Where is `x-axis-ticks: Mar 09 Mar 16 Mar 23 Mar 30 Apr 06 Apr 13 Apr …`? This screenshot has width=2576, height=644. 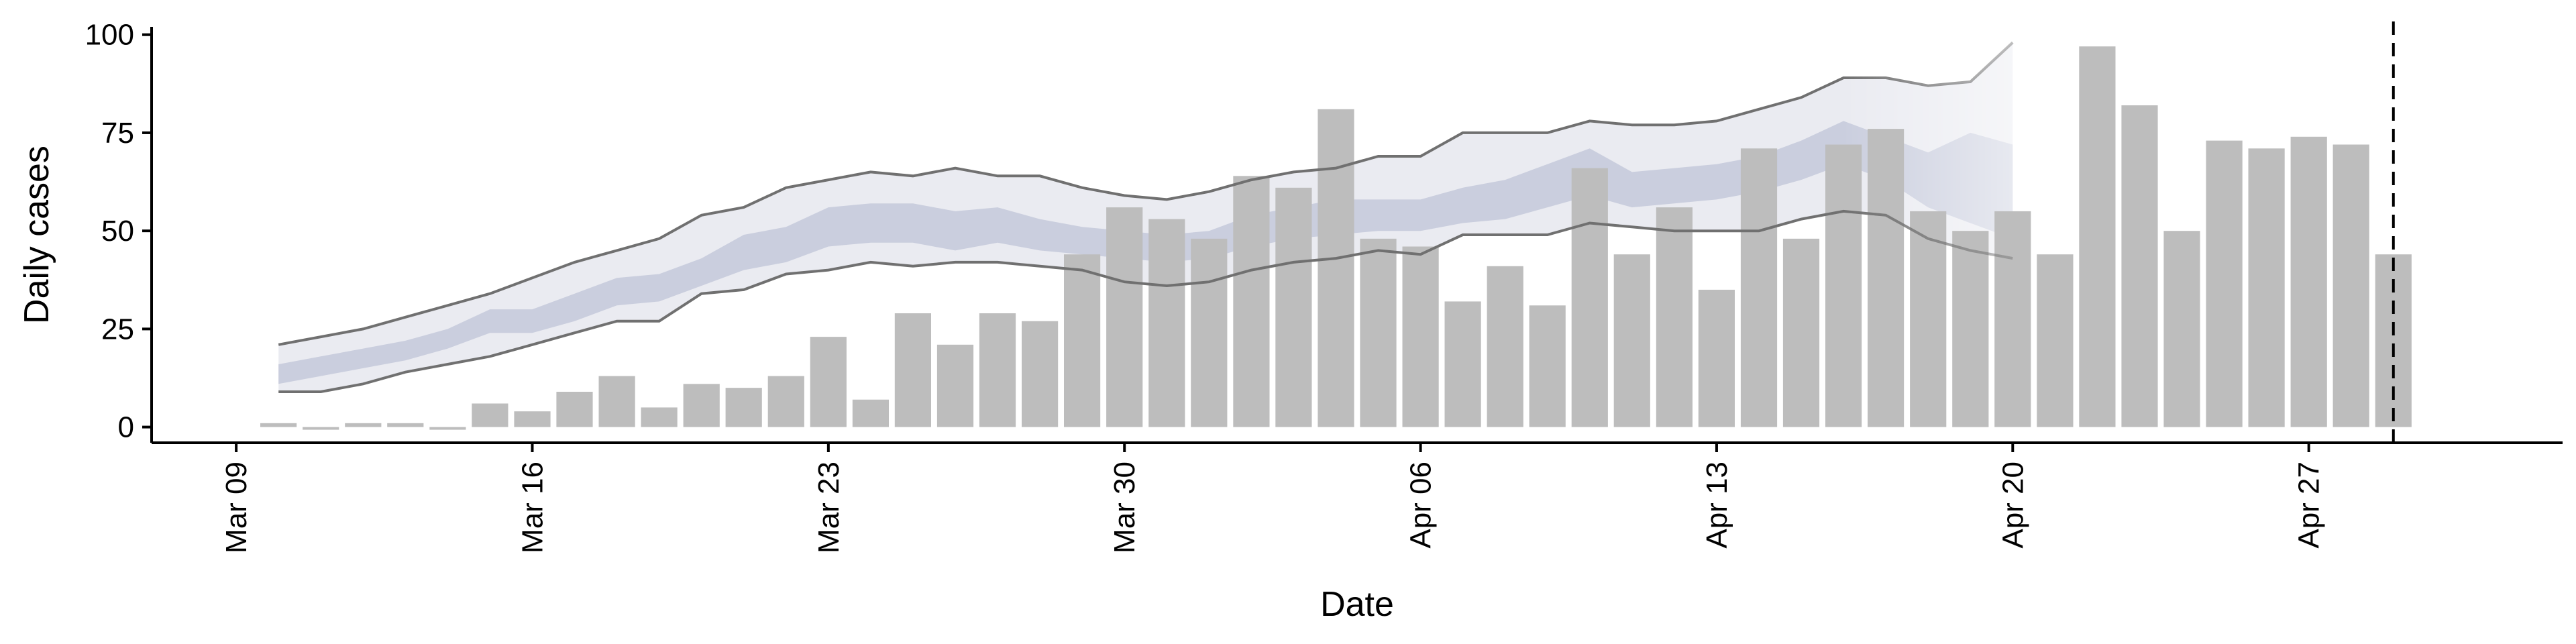 x-axis-ticks: Mar 09 Mar 16 Mar 23 Mar 30 Apr 06 Apr 13 Apr … is located at coordinates (1273, 498).